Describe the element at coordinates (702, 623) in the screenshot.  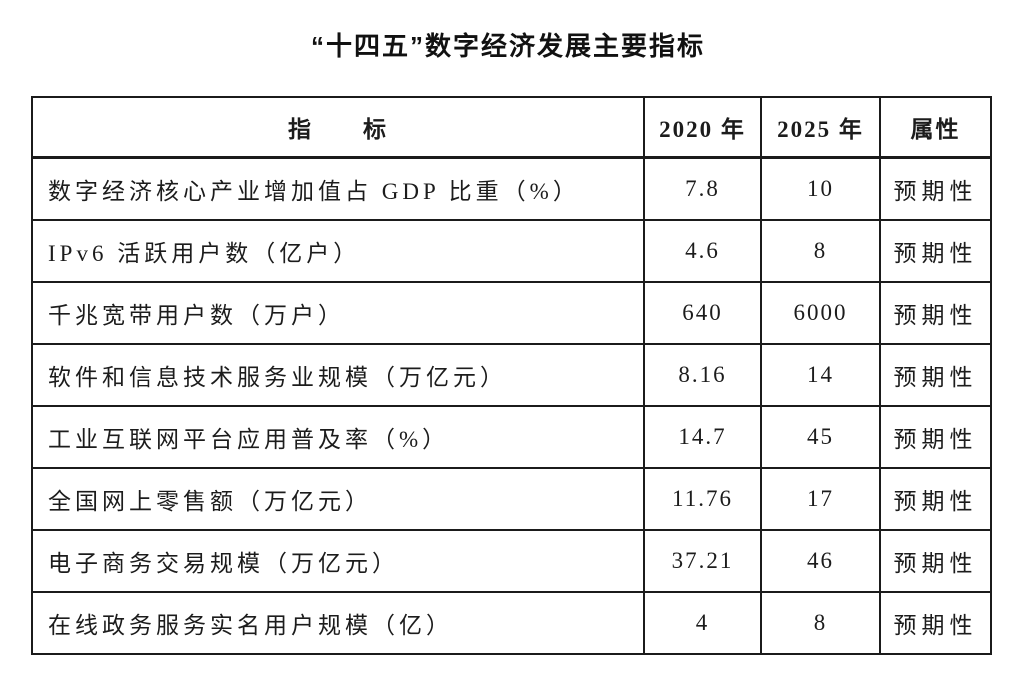
I see `value-2020-cell: 4` at that location.